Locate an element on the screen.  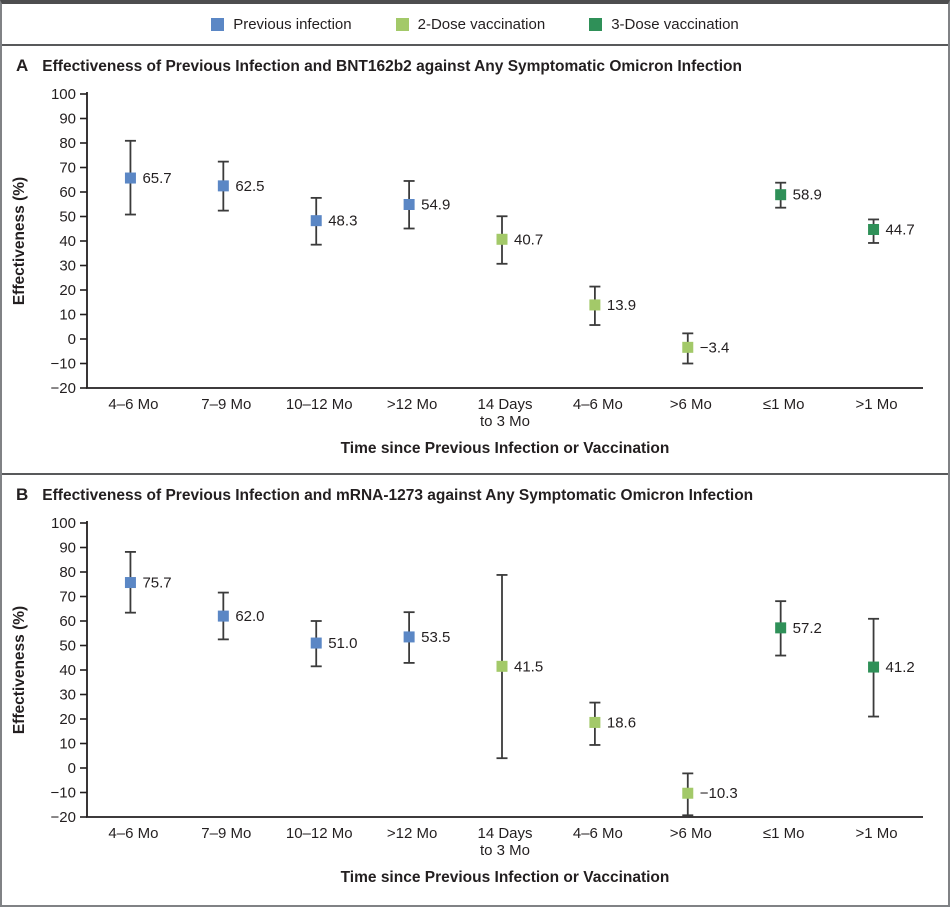
data-point-group: 58.9 is located at coordinates (798, 195).